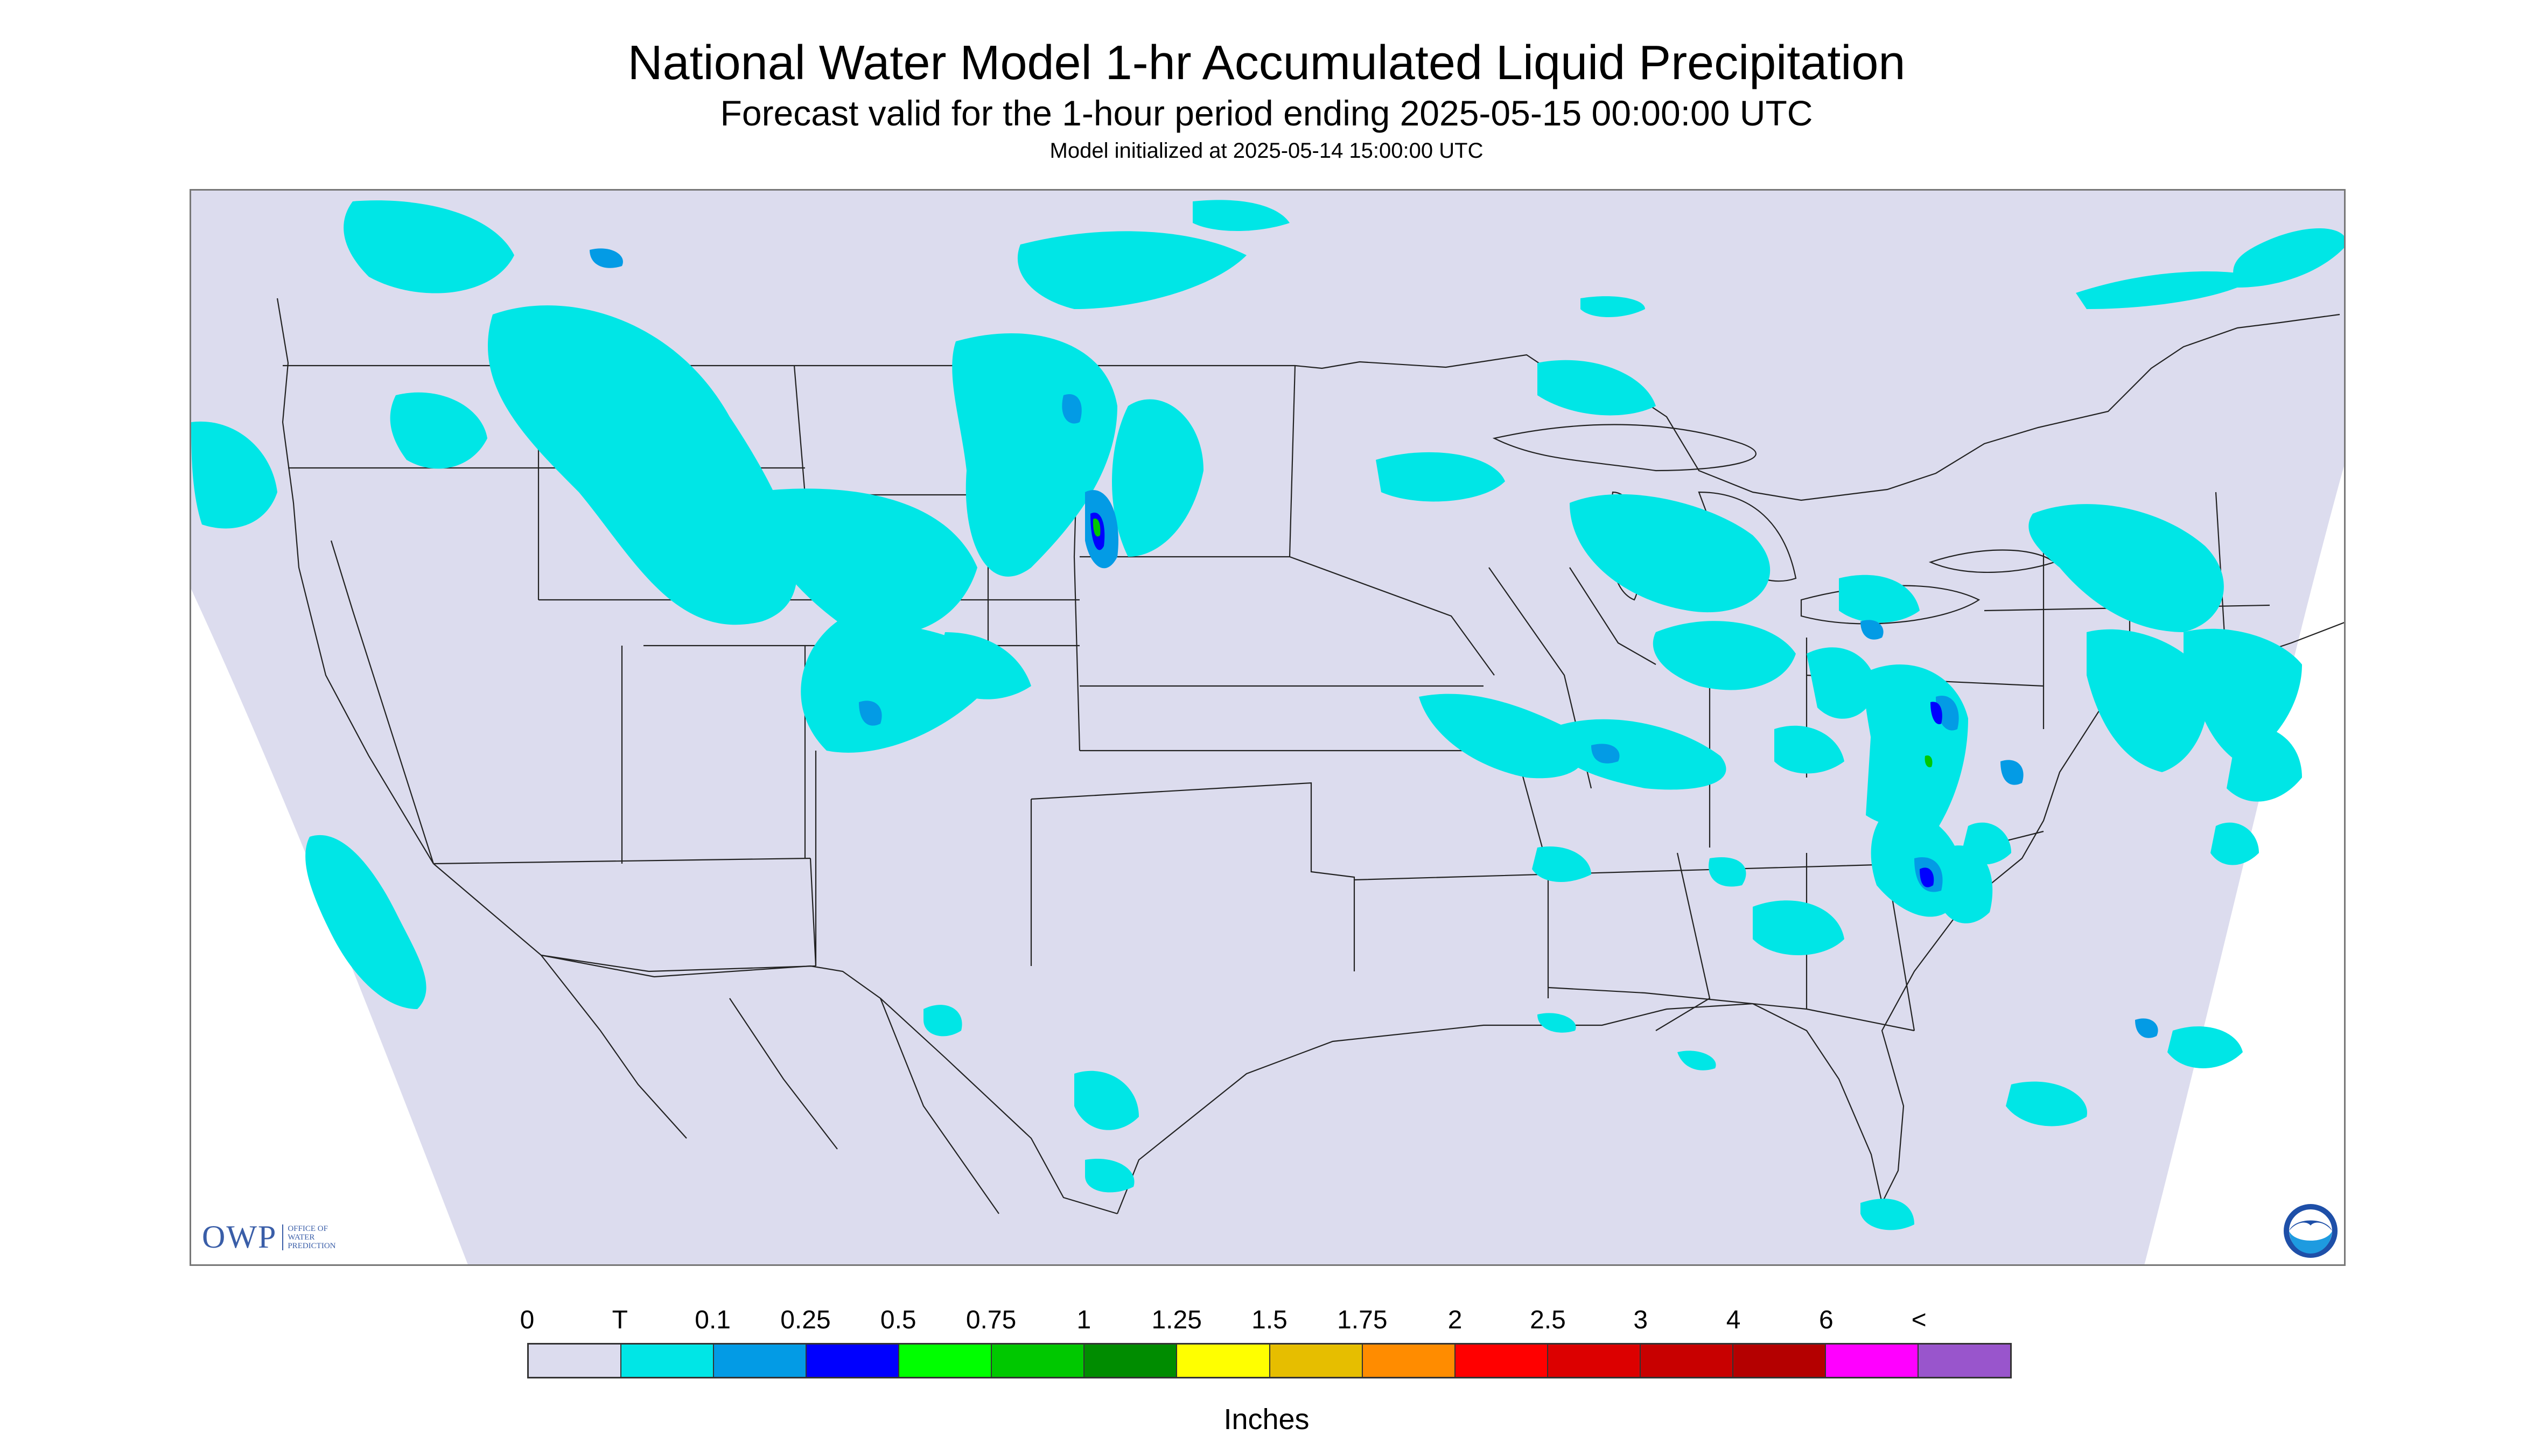  I want to click on precip-heavy-areas, so click(1513, 643).